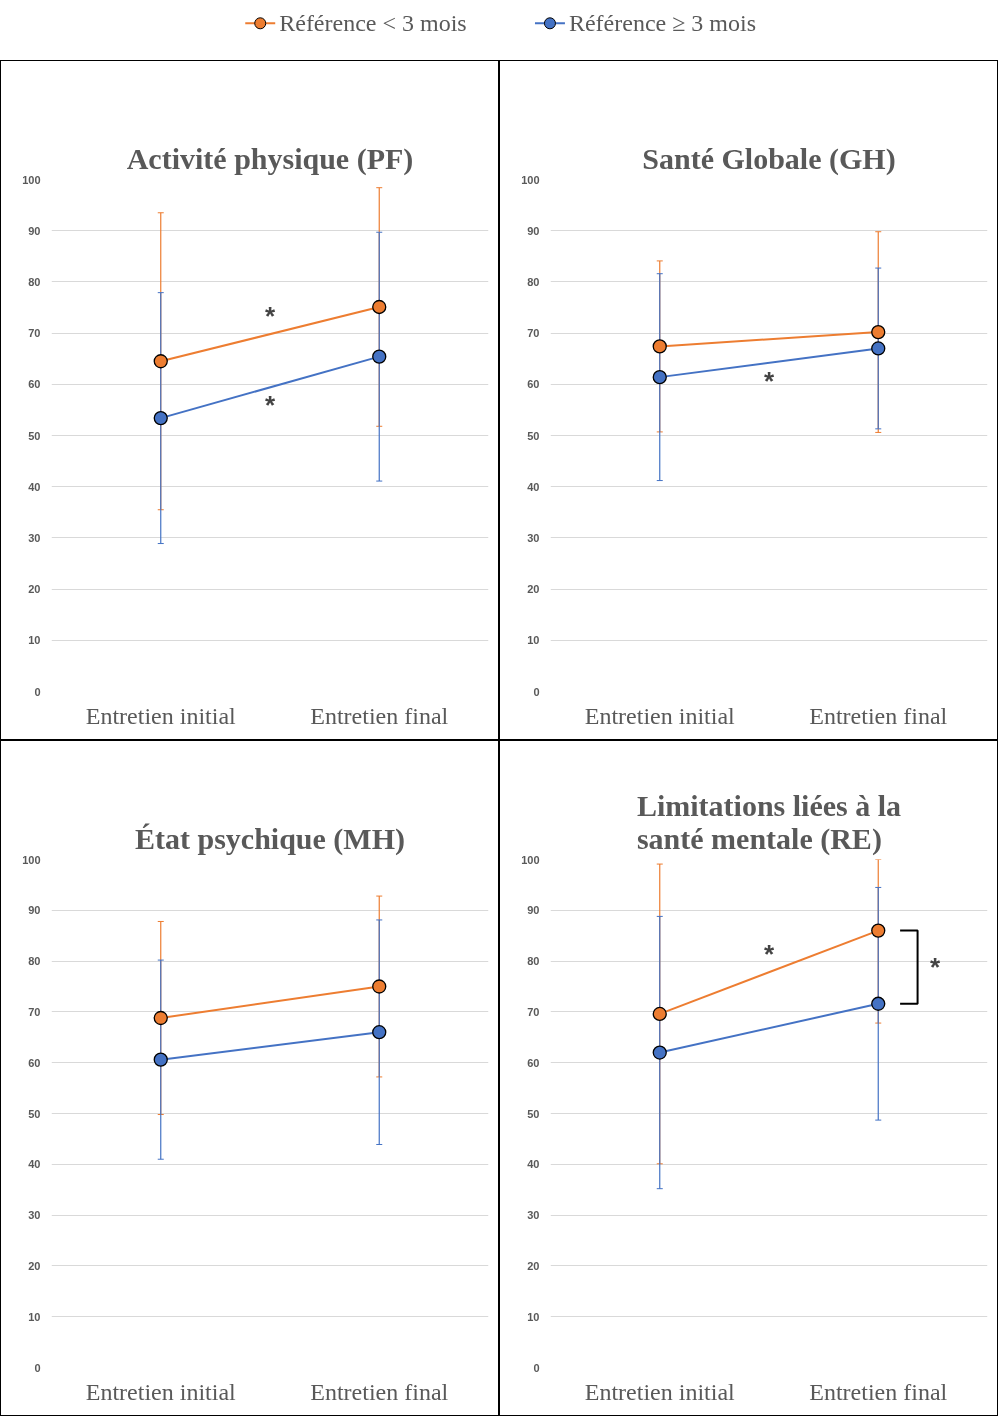  What do you see at coordinates (769, 822) in the screenshot?
I see `chart-title: Limitations liées à la santé mentale (RE)` at bounding box center [769, 822].